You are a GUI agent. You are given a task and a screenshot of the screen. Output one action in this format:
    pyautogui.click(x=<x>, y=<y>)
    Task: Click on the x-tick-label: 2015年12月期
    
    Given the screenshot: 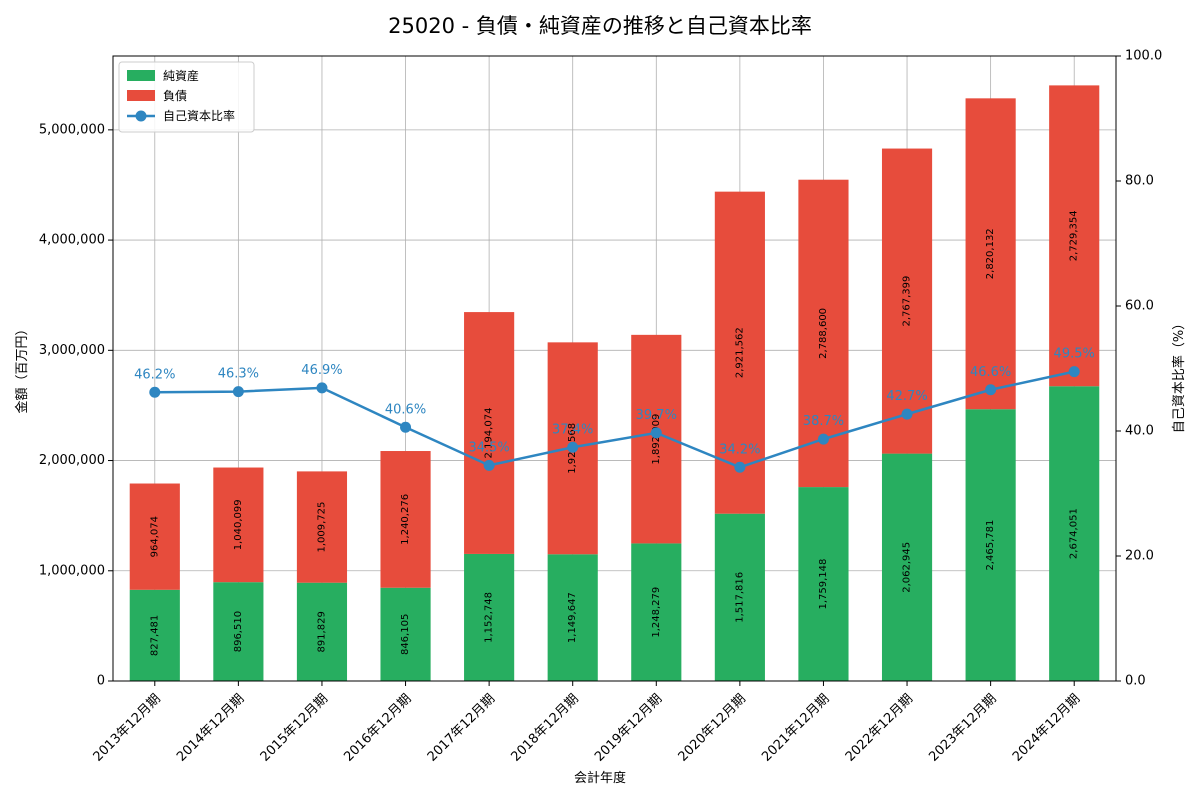 What is the action you would take?
    pyautogui.click(x=294, y=727)
    